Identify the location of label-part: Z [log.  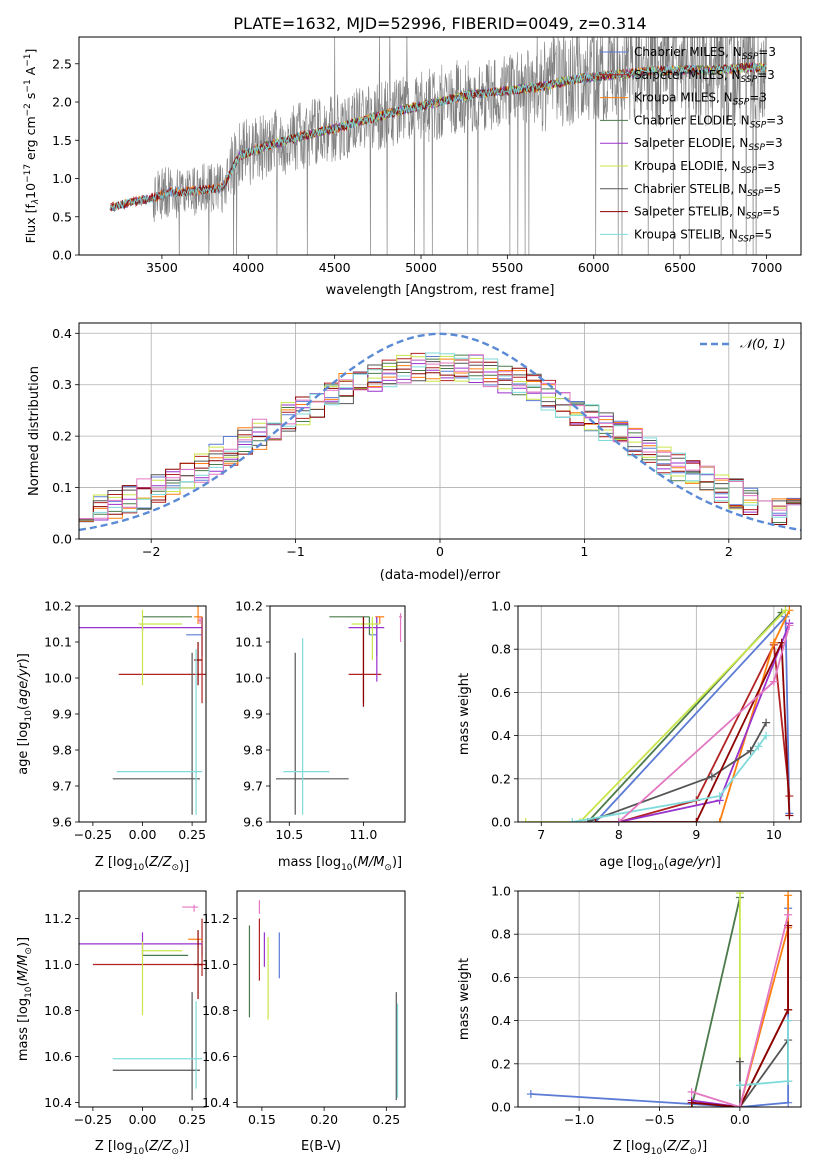
(114, 862).